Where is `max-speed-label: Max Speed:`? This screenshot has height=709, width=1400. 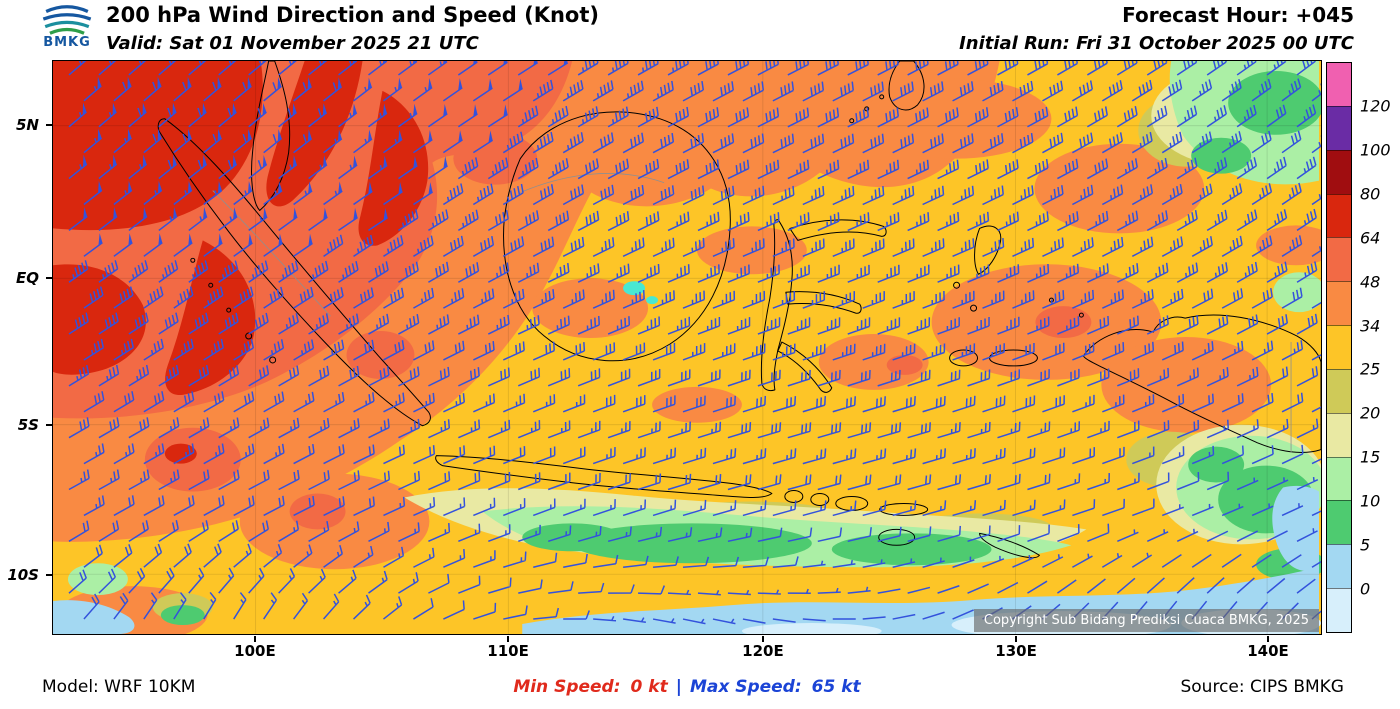 max-speed-label: Max Speed: is located at coordinates (745, 687).